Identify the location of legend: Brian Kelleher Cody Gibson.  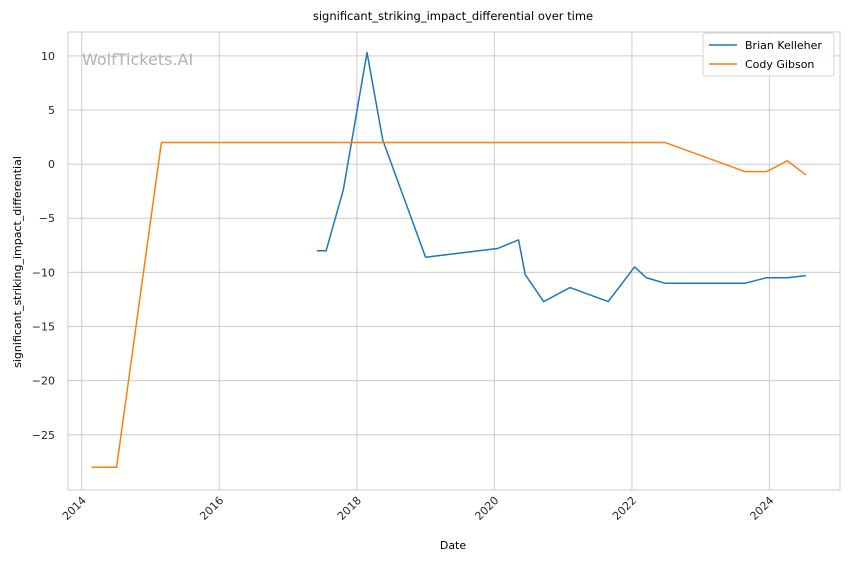
(768, 54).